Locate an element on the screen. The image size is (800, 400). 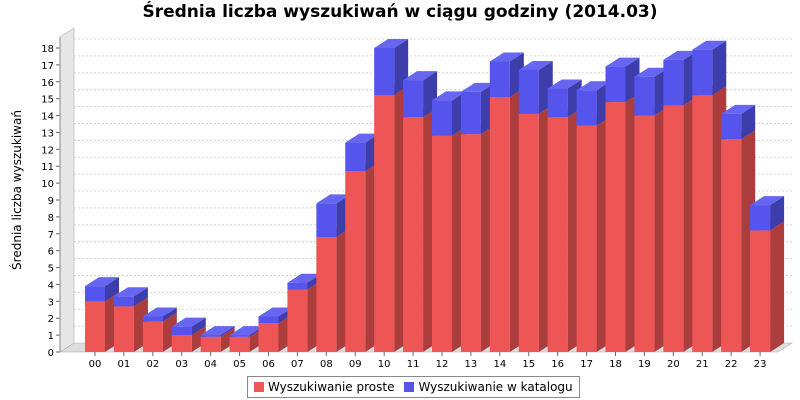
legend-item-series-1: Wyszukiwanie proste is located at coordinates (324, 387).